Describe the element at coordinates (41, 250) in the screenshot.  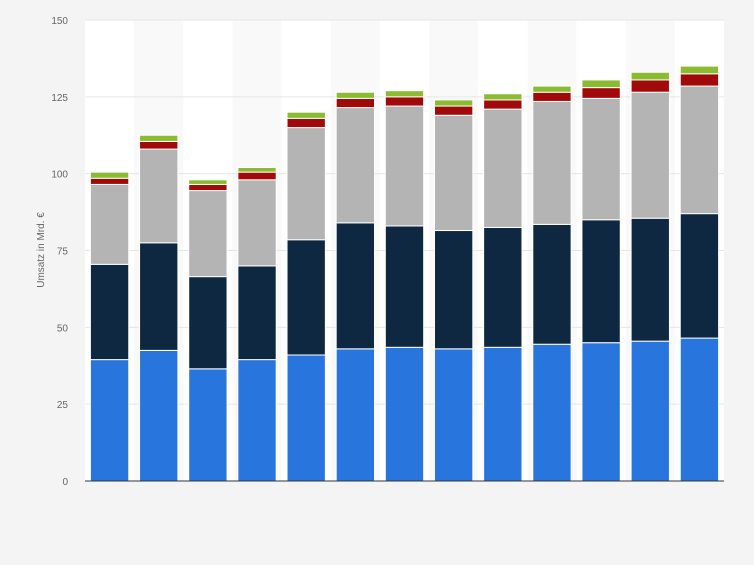
I see `y-axis-label: Umsatz in Mrd. €` at that location.